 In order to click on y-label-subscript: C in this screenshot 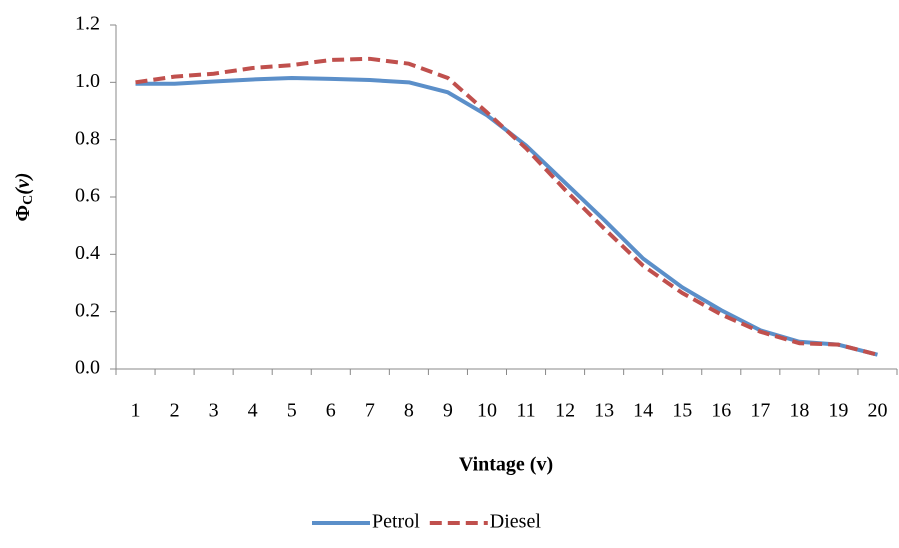, I will do `click(28, 200)`.